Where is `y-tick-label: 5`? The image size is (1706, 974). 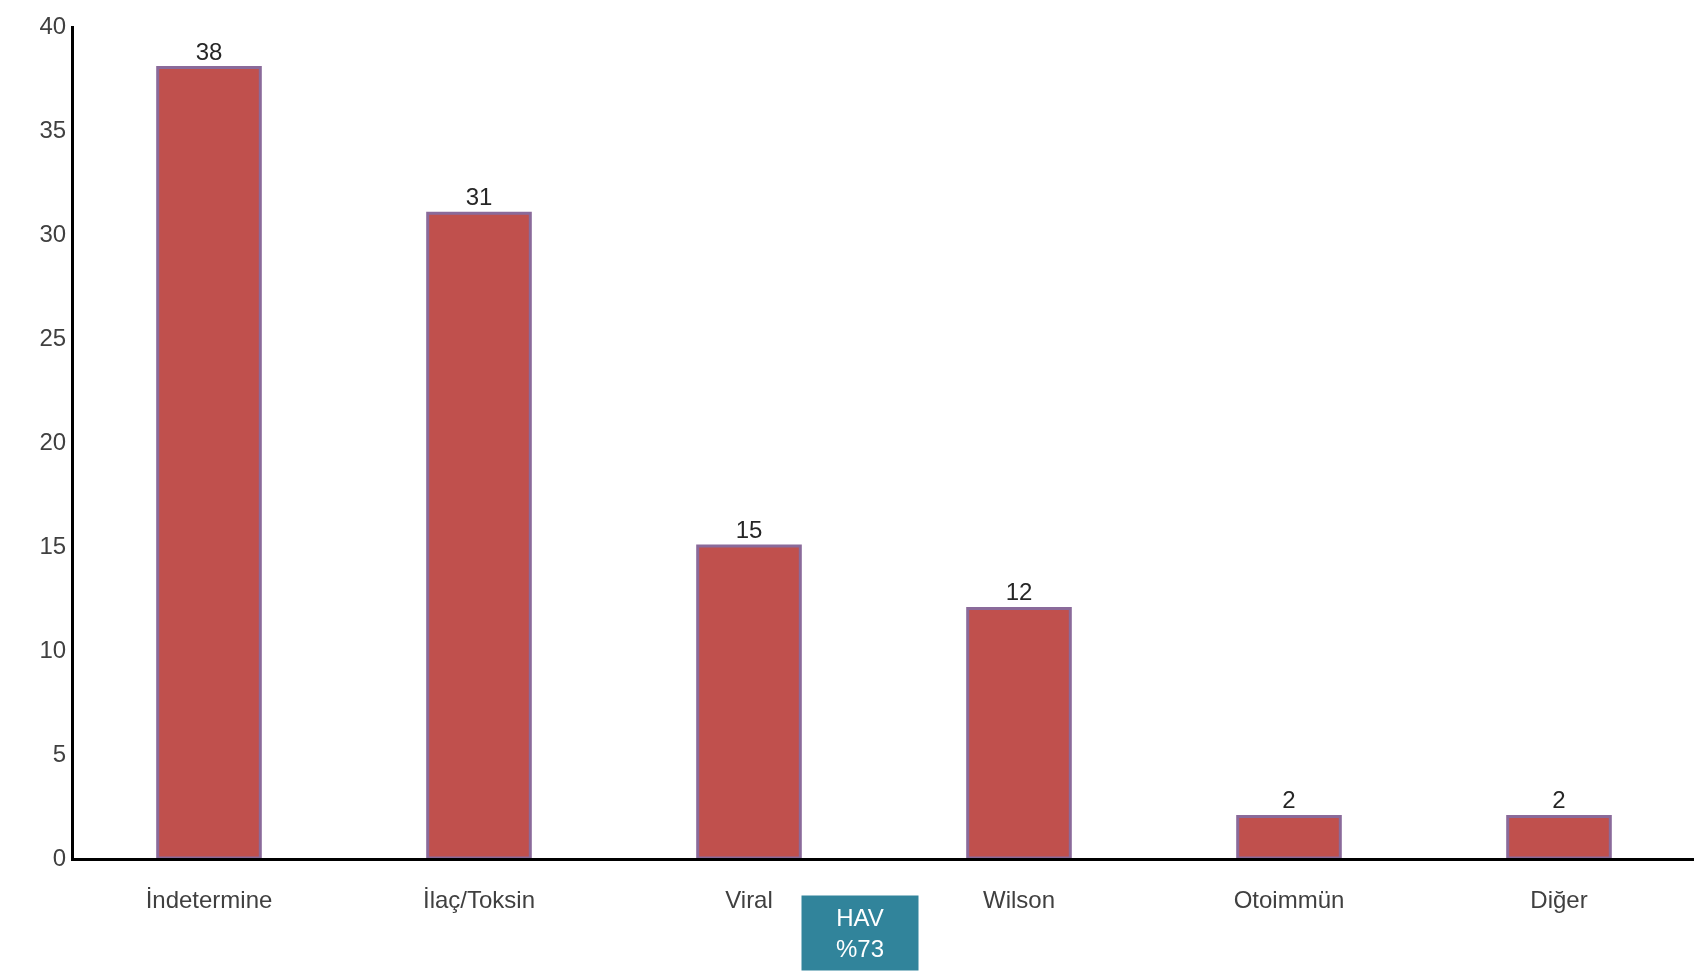
y-tick-label: 5 is located at coordinates (59, 754).